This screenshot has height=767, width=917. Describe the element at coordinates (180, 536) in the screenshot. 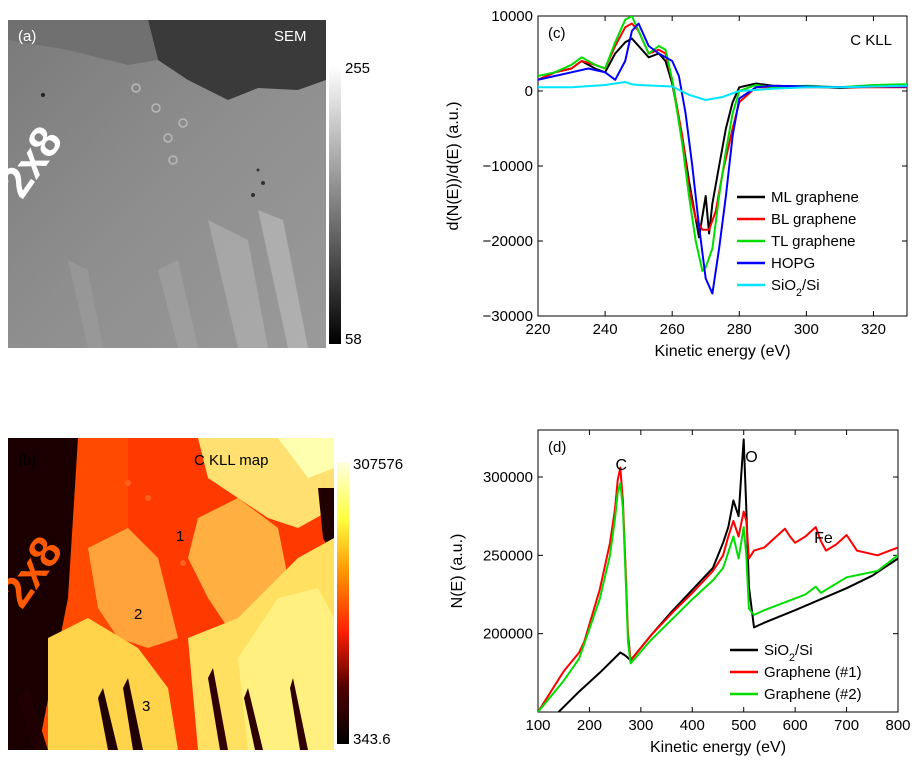

I see `region-label-1: 1` at that location.